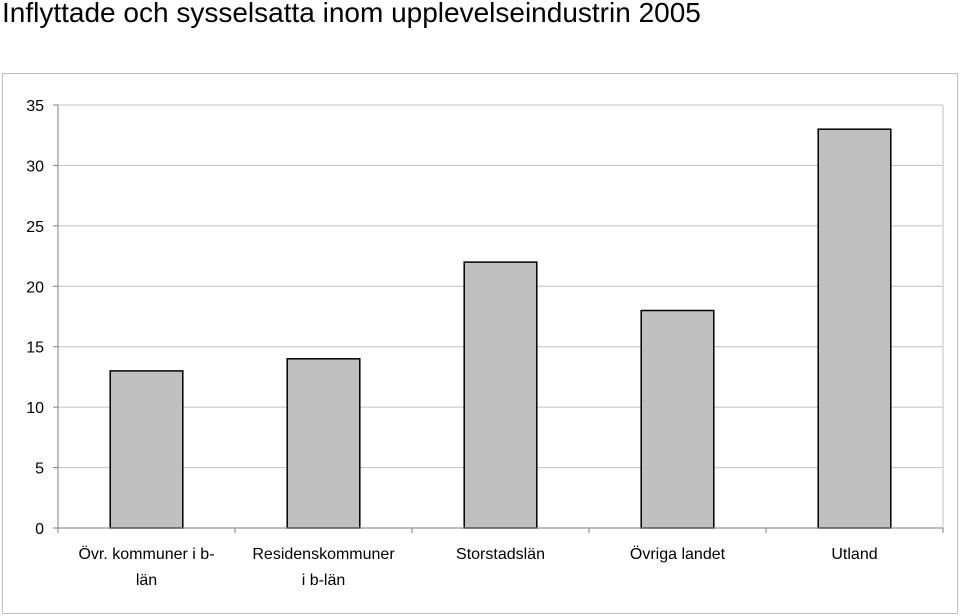 Image resolution: width=960 pixels, height=616 pixels. What do you see at coordinates (35, 318) in the screenshot?
I see `y-tick-labels: 0 5 10 15 20 25 30 35` at bounding box center [35, 318].